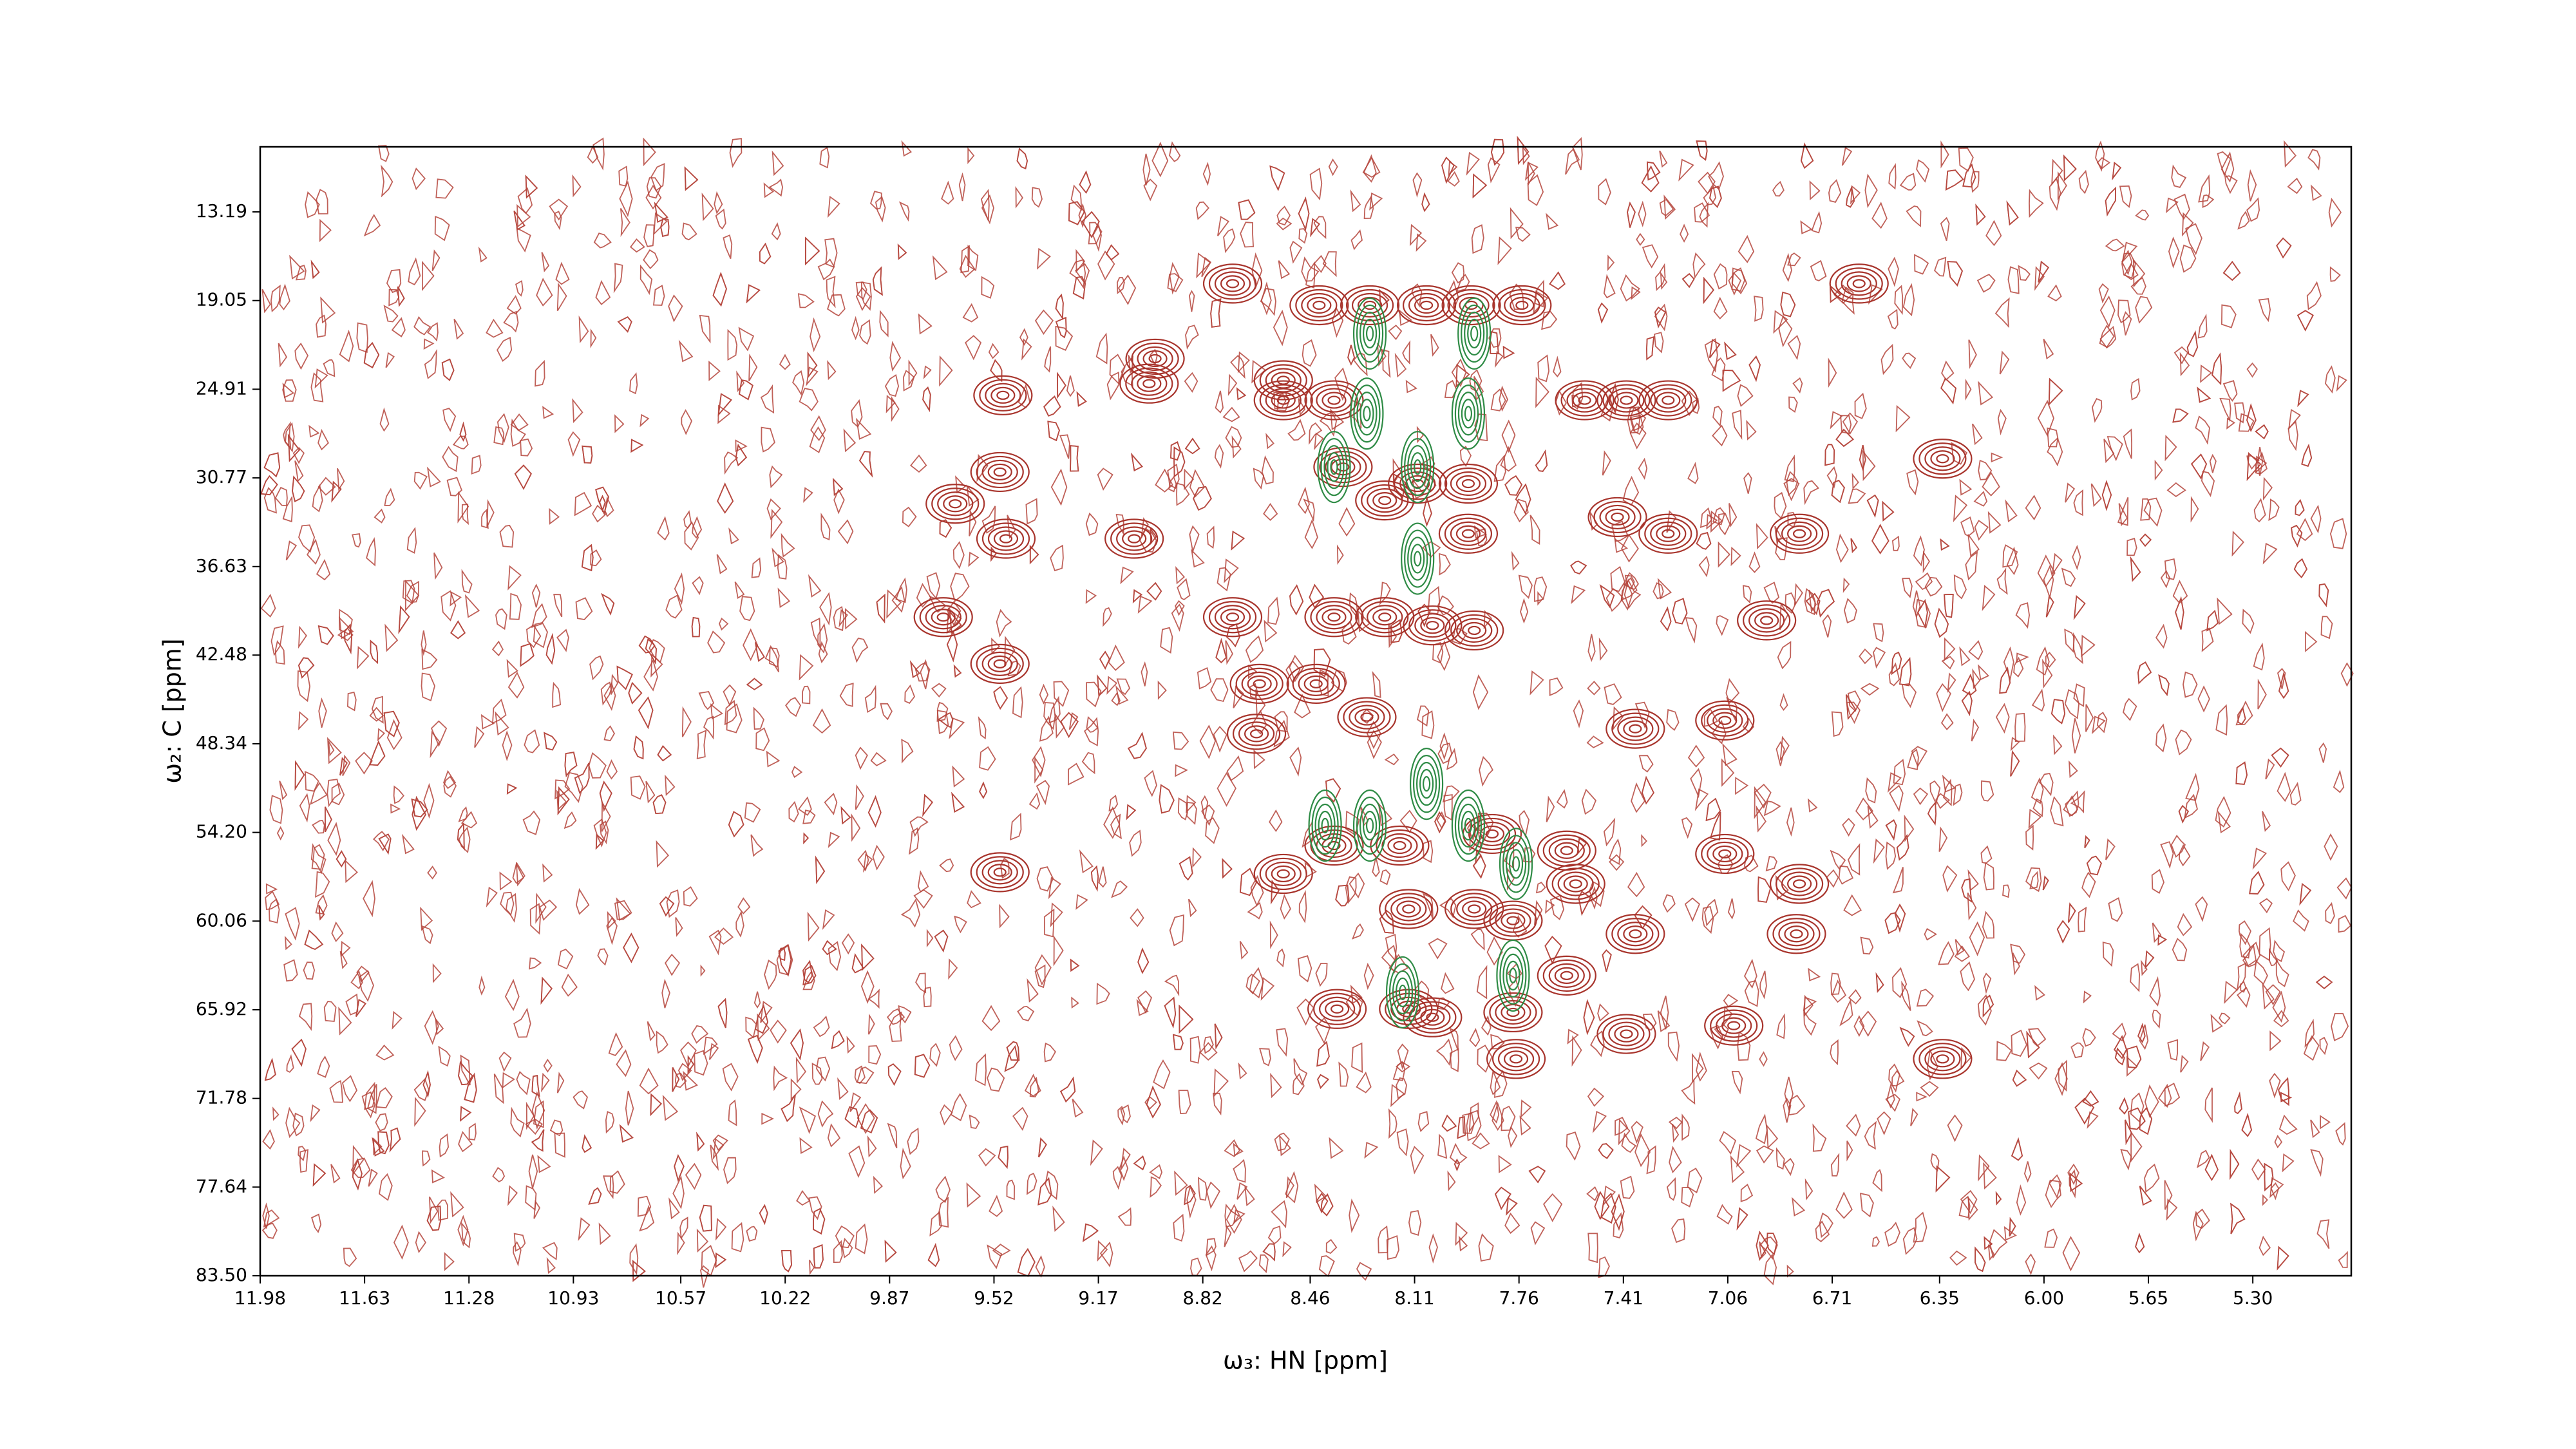 Image resolution: width=2576 pixels, height=1449 pixels. What do you see at coordinates (889, 1298) in the screenshot?
I see `x-tick-label: 9.87` at bounding box center [889, 1298].